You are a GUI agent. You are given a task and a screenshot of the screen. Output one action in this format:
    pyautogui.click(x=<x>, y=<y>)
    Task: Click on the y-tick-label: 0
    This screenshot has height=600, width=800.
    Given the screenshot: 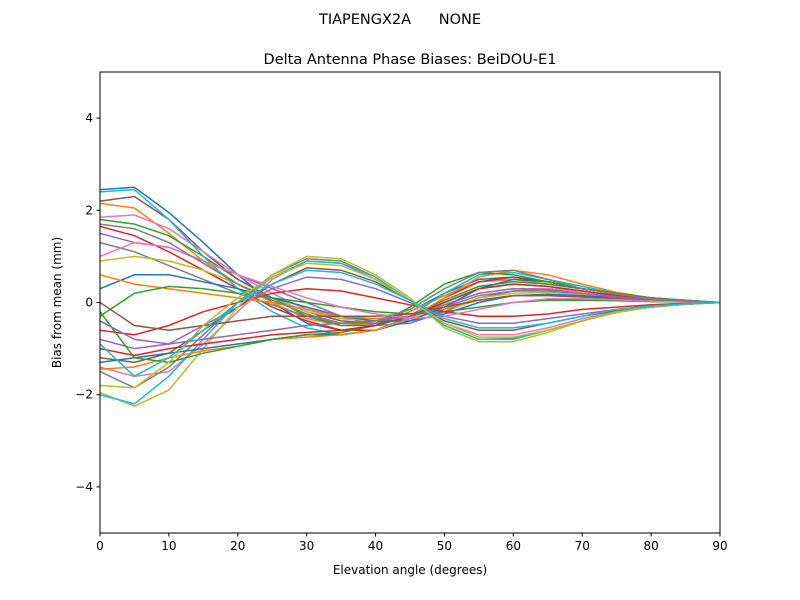 What is the action you would take?
    pyautogui.click(x=89, y=303)
    